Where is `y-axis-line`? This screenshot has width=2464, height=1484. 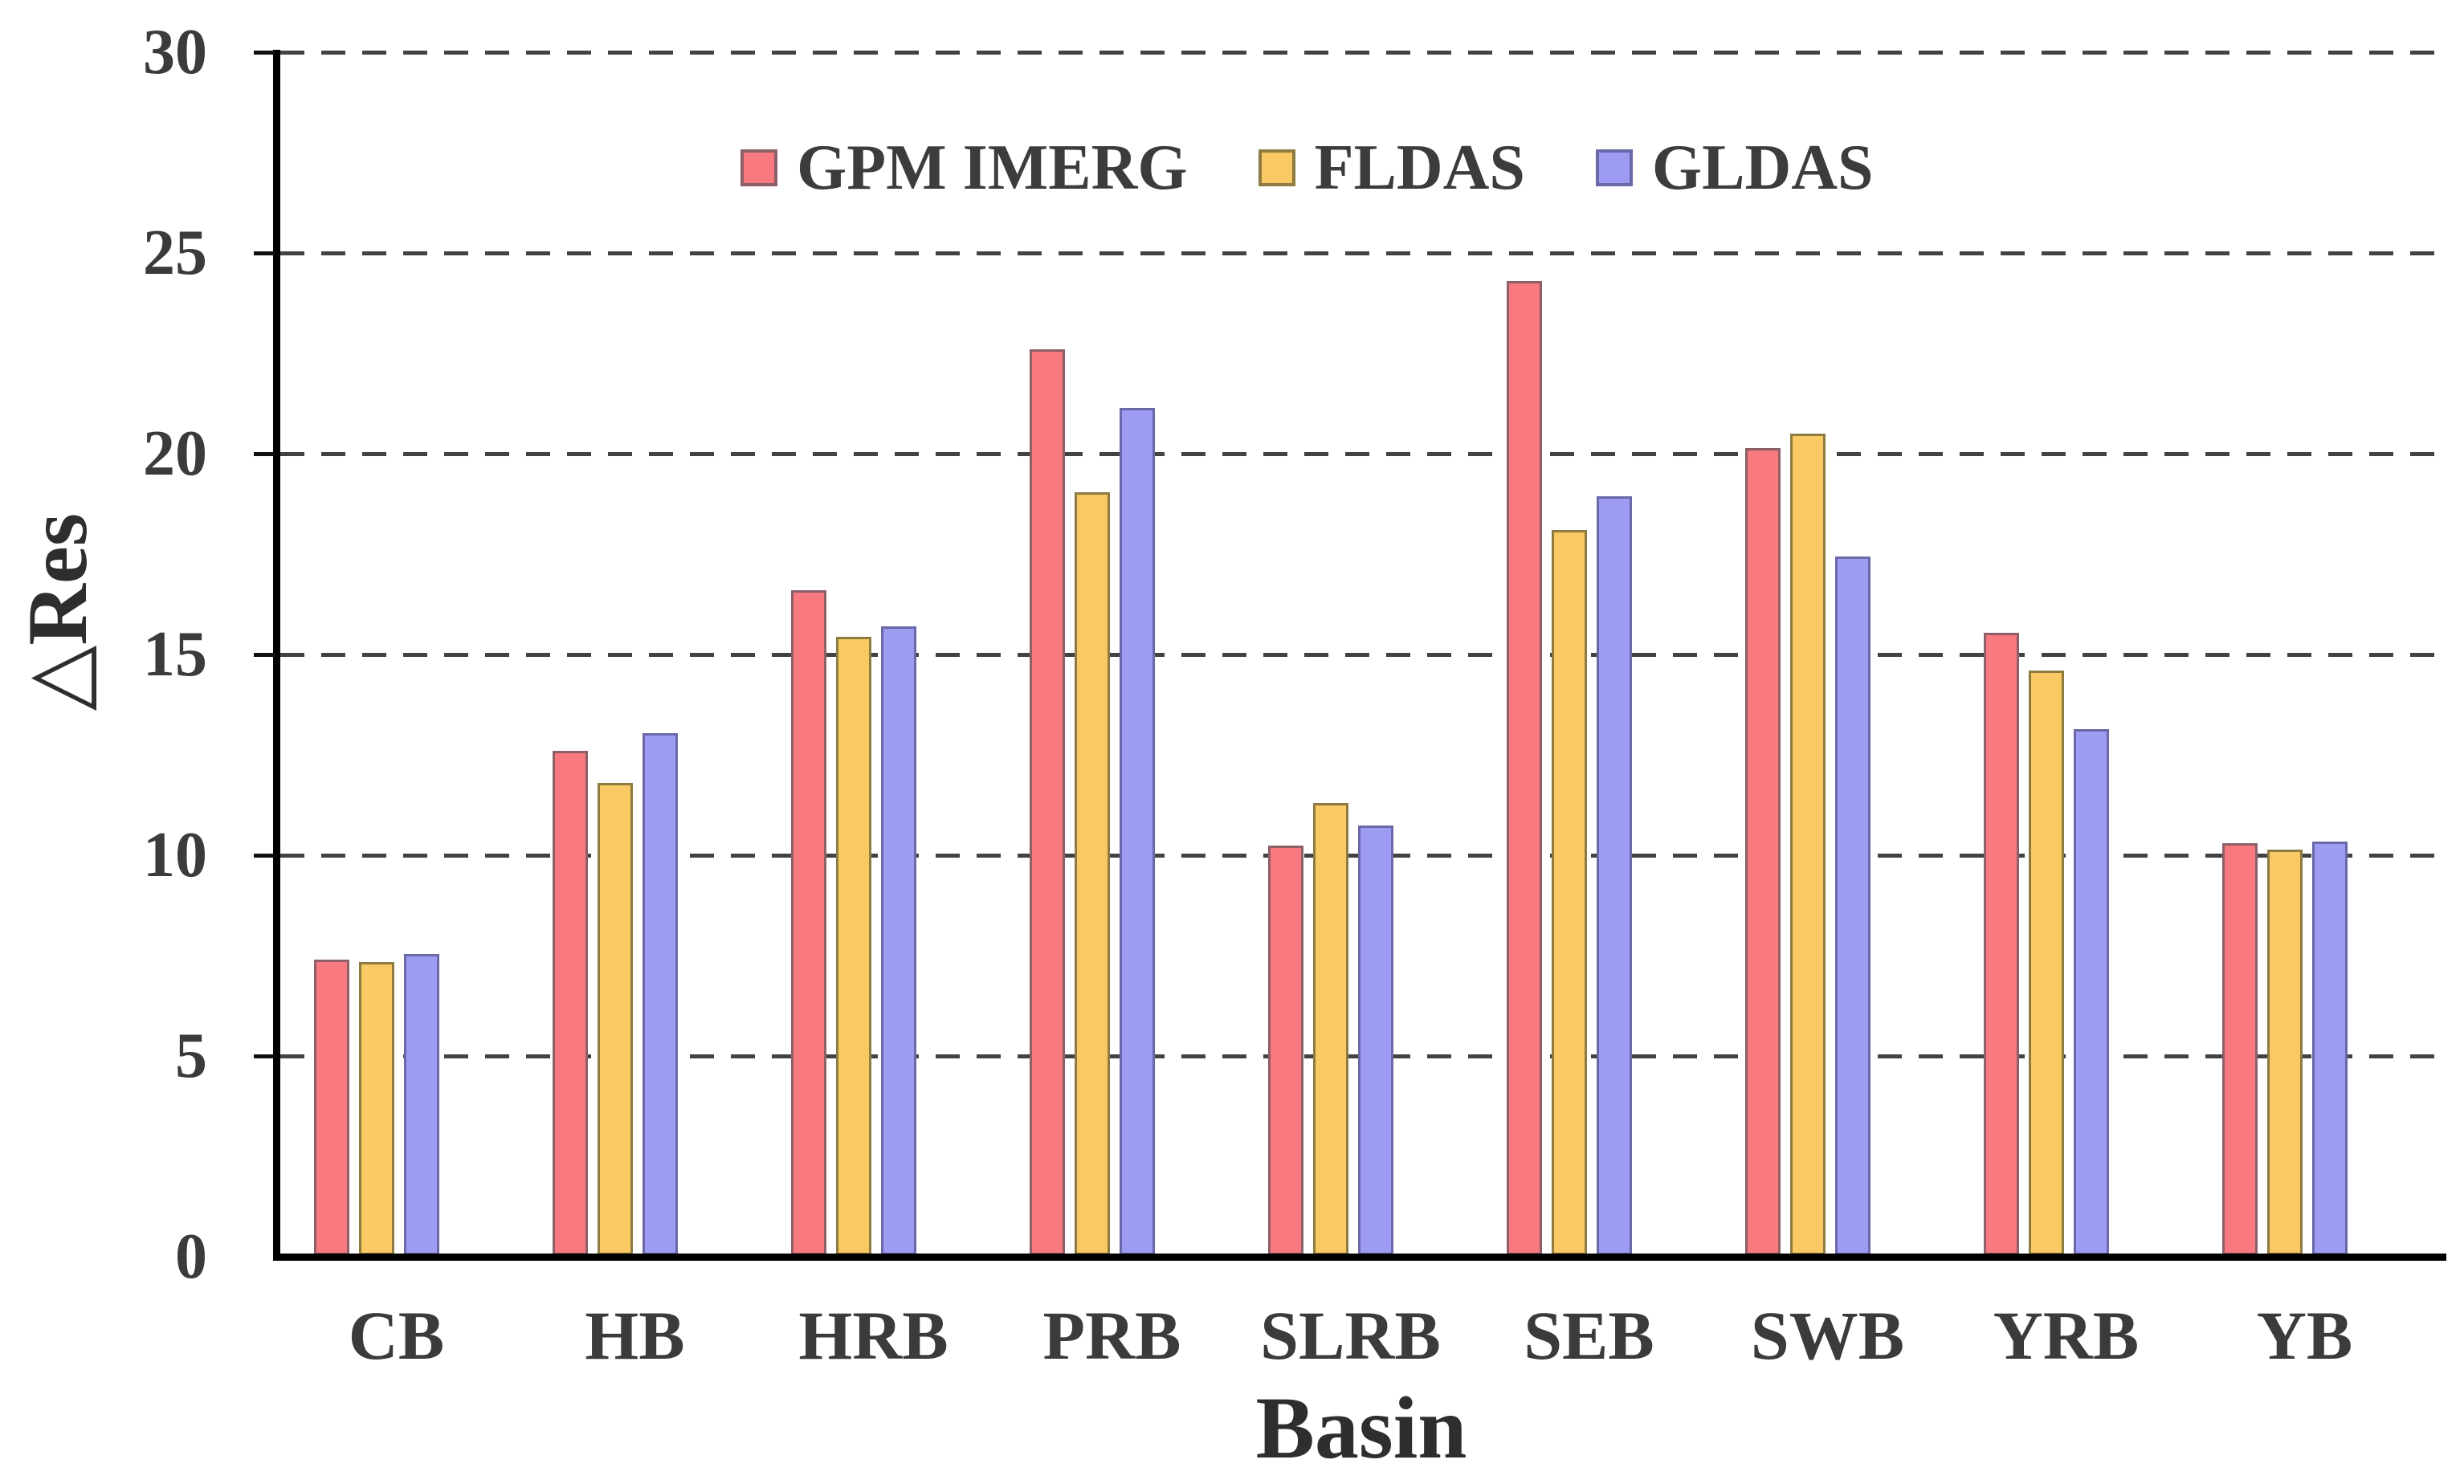
y-axis-line is located at coordinates (276, 655).